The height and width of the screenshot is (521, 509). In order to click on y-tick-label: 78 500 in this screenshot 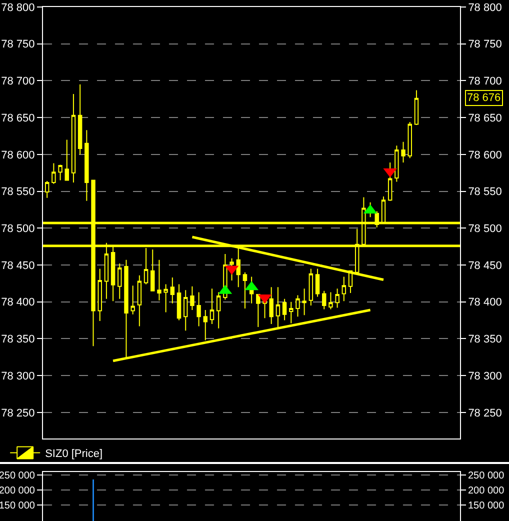, I will do `click(485, 229)`.